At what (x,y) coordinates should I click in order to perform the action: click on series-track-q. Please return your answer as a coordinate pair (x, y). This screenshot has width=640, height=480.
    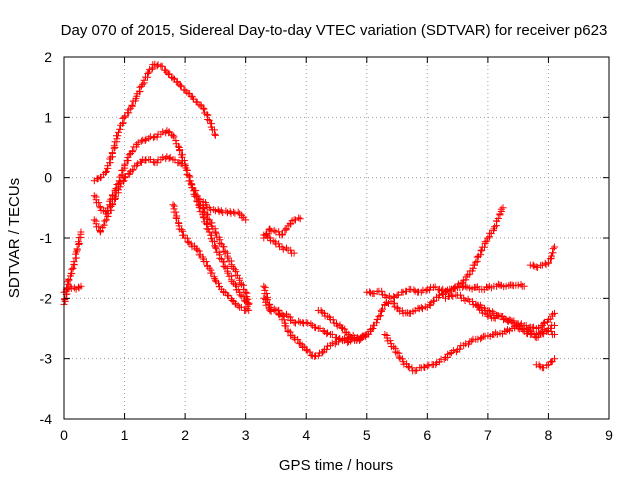
    Looking at the image, I should click on (542, 257).